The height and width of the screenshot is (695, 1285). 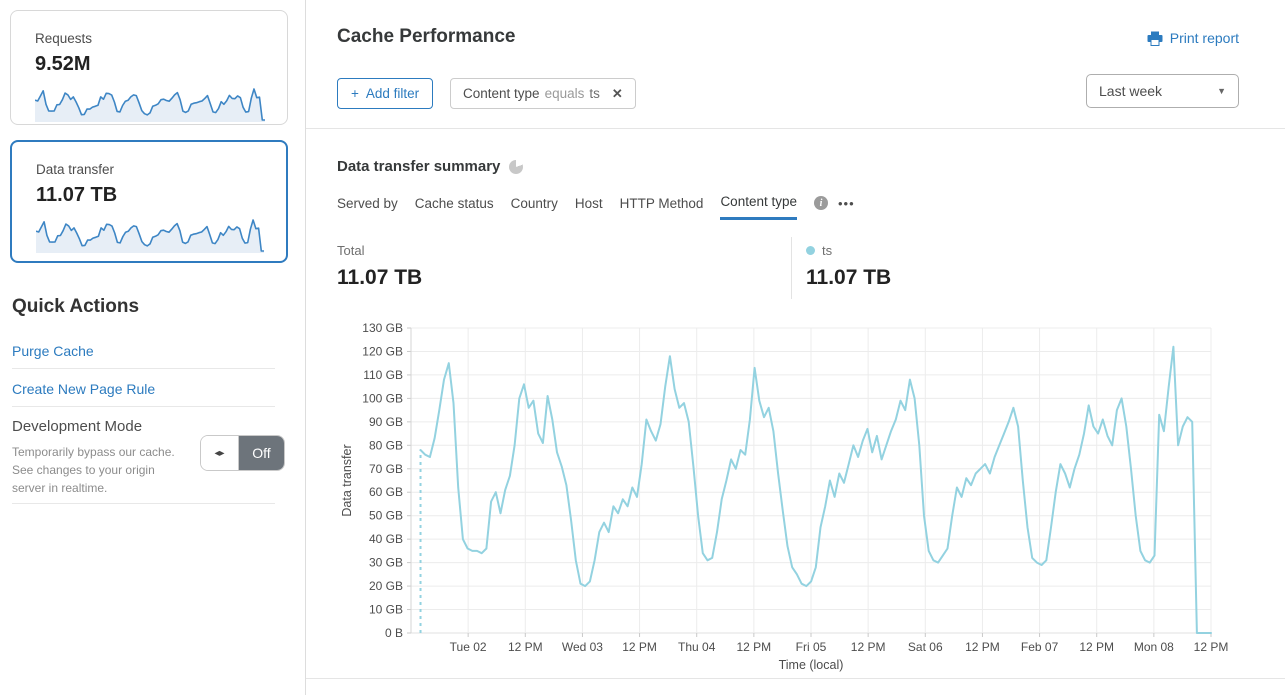 What do you see at coordinates (419, 166) in the screenshot?
I see `summary-heading: Data transfer summary` at bounding box center [419, 166].